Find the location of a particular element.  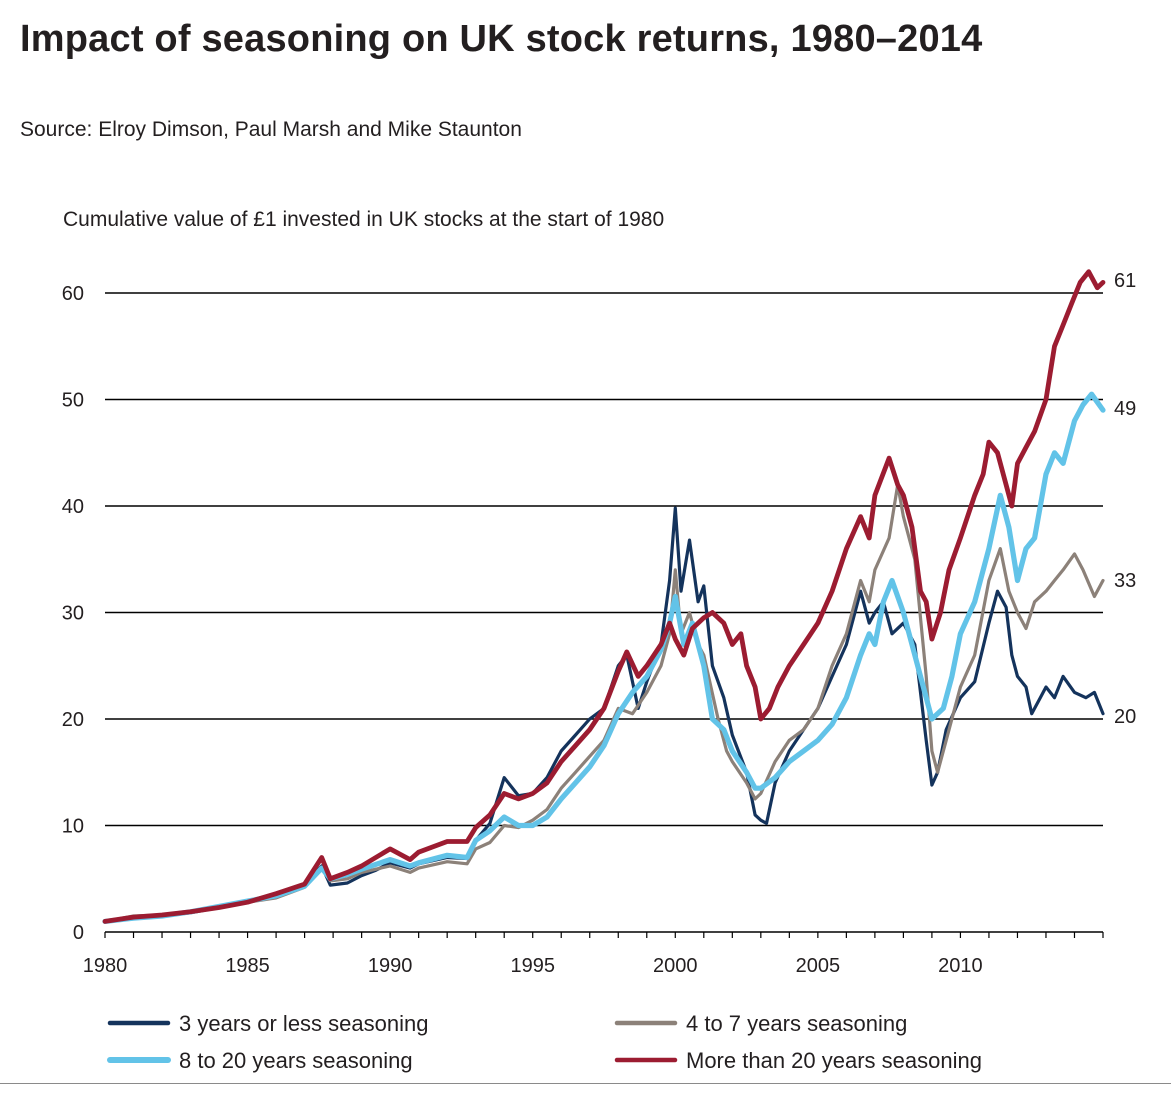

x-tick-label: 1990 is located at coordinates (390, 966).